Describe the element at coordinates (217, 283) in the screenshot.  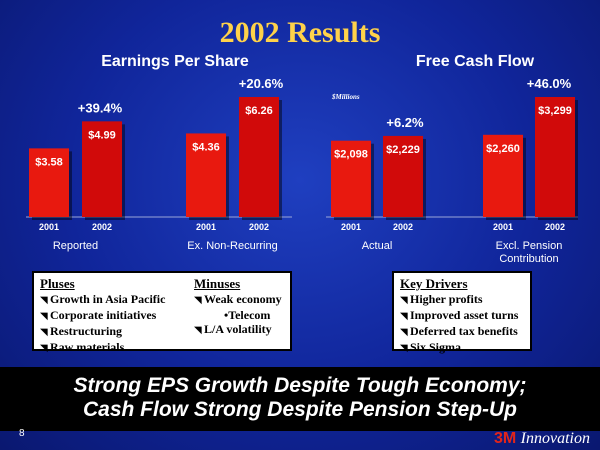
I see `minuses-heading: Minuses` at that location.